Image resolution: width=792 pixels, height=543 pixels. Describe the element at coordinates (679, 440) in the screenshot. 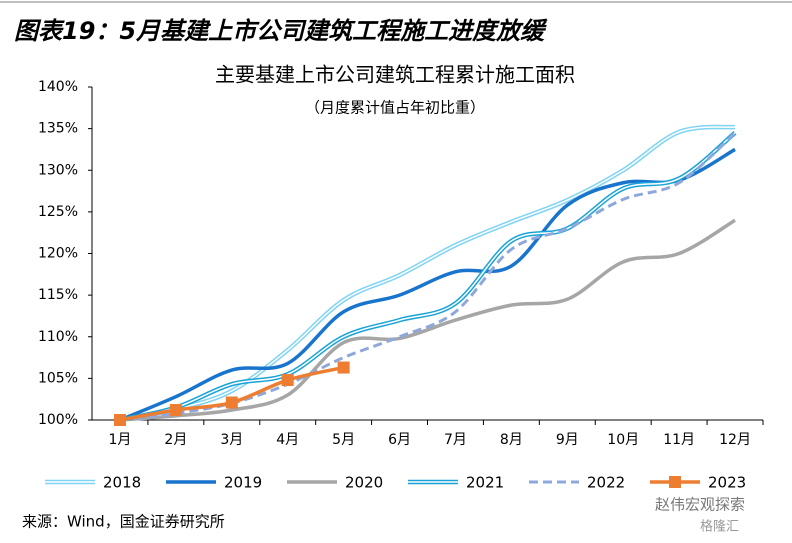

I see `x-tick-label: 11月` at that location.